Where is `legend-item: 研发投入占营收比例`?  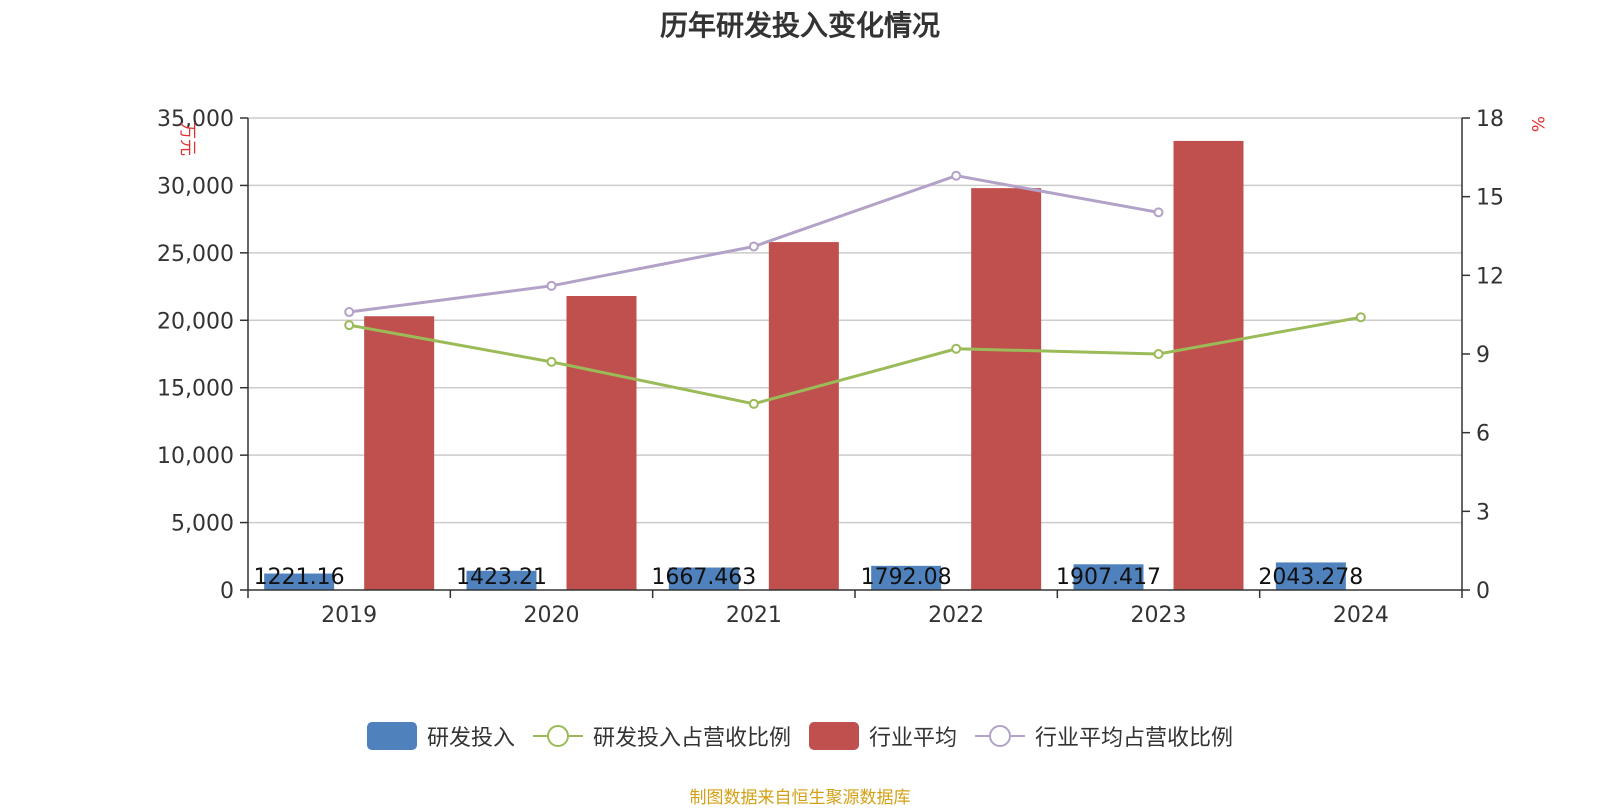 legend-item: 研发投入占营收比例 is located at coordinates (661, 736).